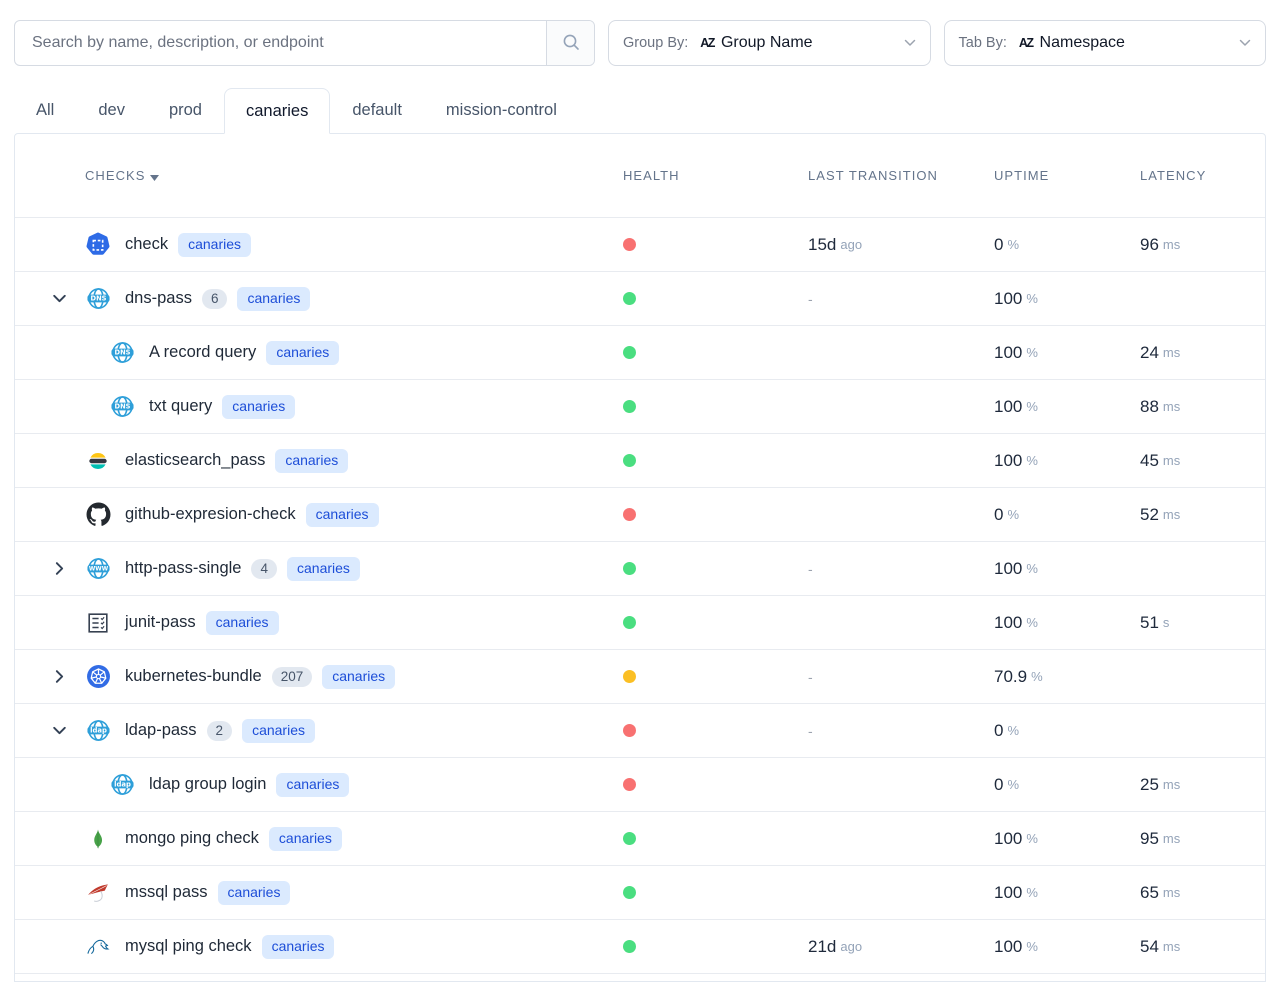  Describe the element at coordinates (1195, 515) in the screenshot. I see `latency-cell: 52 ms` at that location.